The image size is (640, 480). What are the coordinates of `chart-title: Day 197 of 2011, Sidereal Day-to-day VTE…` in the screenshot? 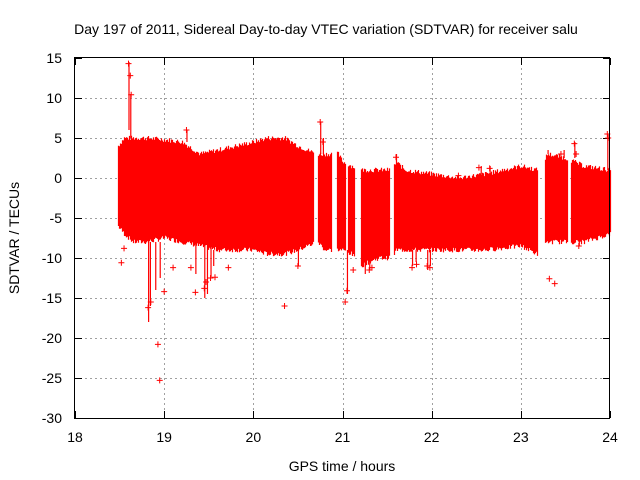 It's located at (326, 29).